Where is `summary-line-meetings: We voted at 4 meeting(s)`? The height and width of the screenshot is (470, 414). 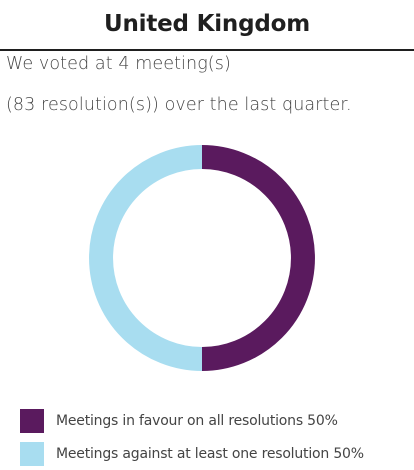
summary-line-meetings: We voted at 4 meeting(s) is located at coordinates (118, 64).